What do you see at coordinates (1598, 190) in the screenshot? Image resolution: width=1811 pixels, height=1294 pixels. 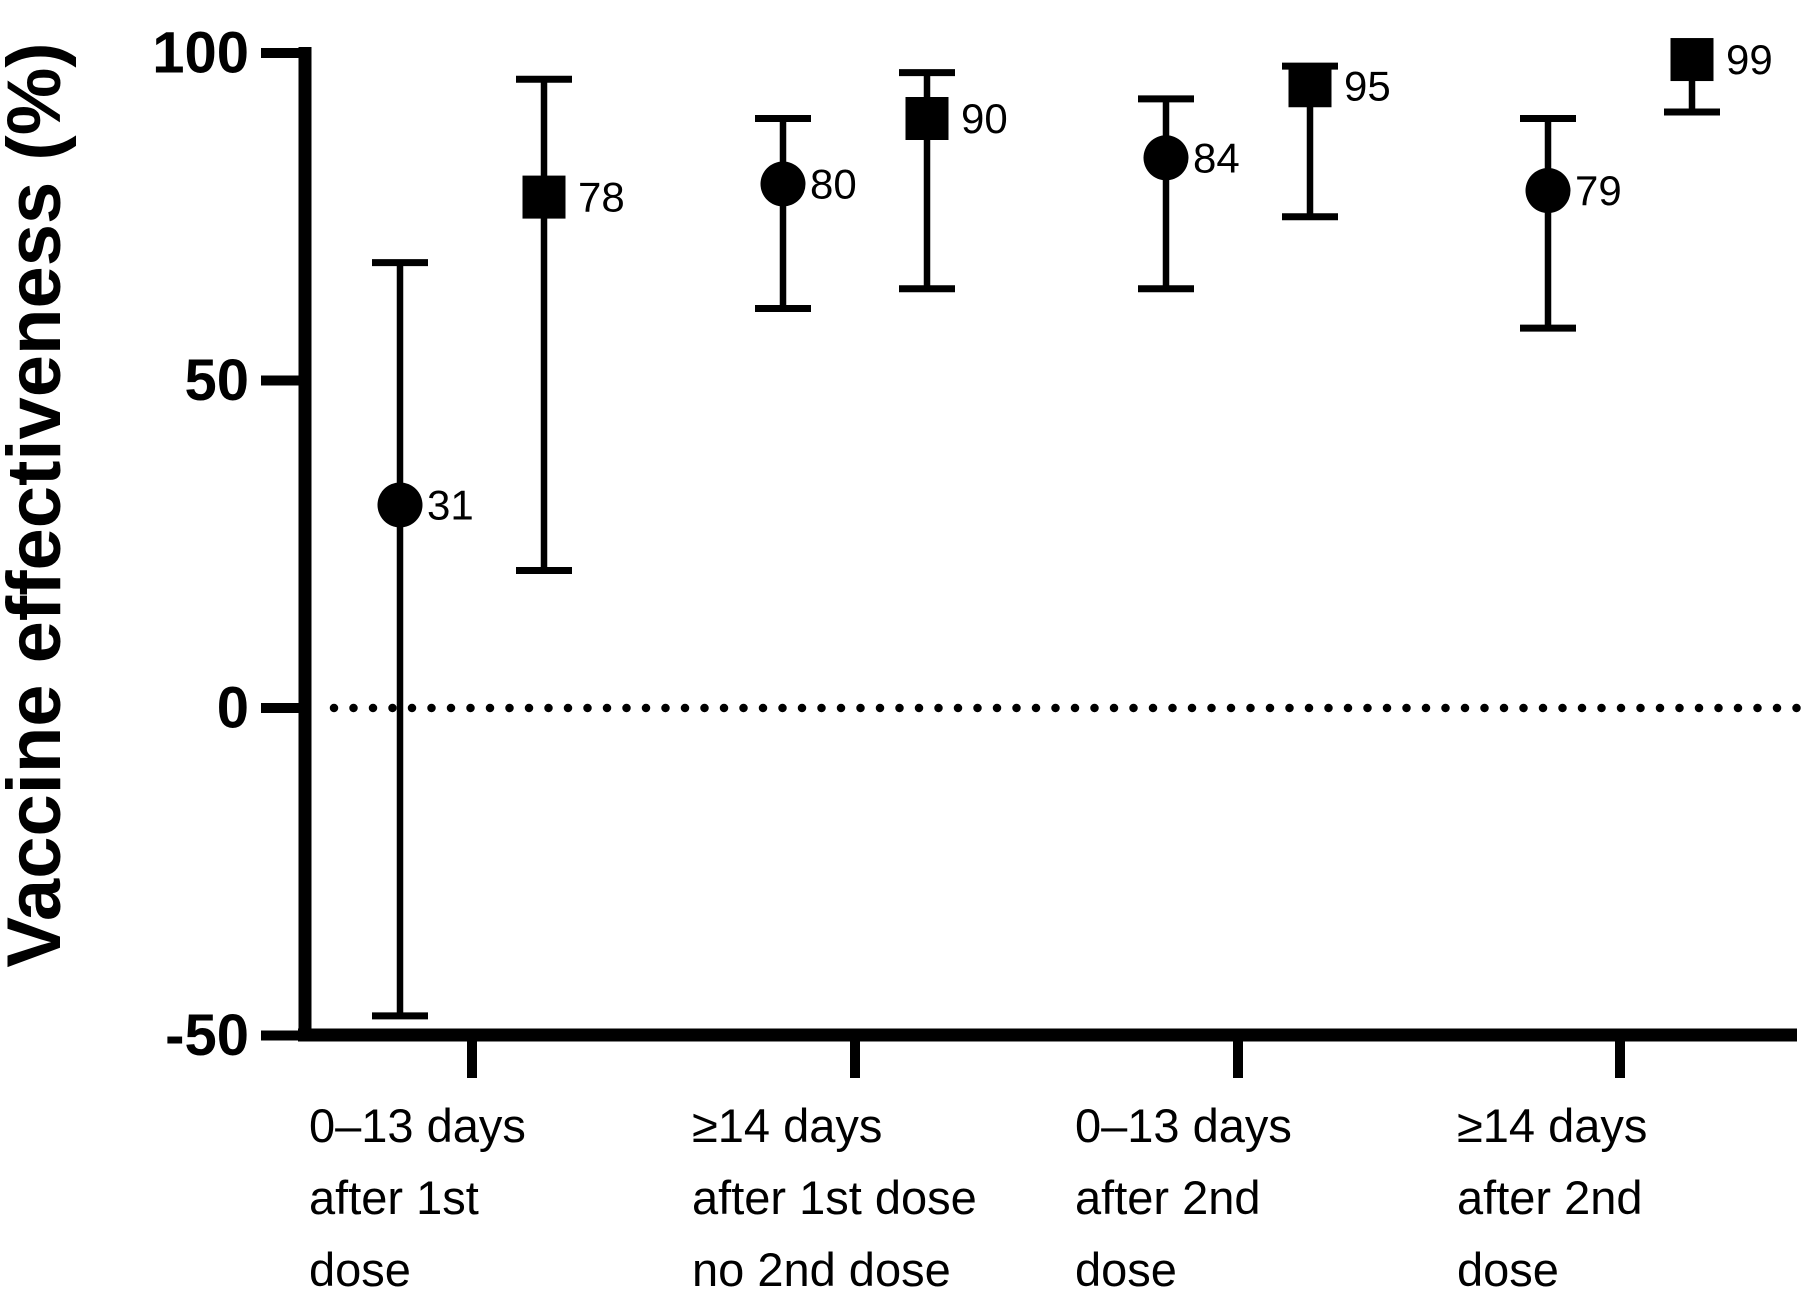 I see `value-label: 79` at bounding box center [1598, 190].